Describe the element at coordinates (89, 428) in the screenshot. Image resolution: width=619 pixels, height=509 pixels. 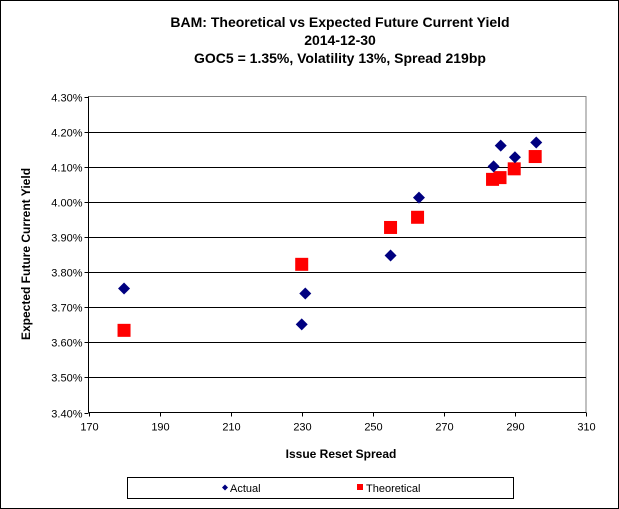
I see `x-tick-label: 170` at that location.